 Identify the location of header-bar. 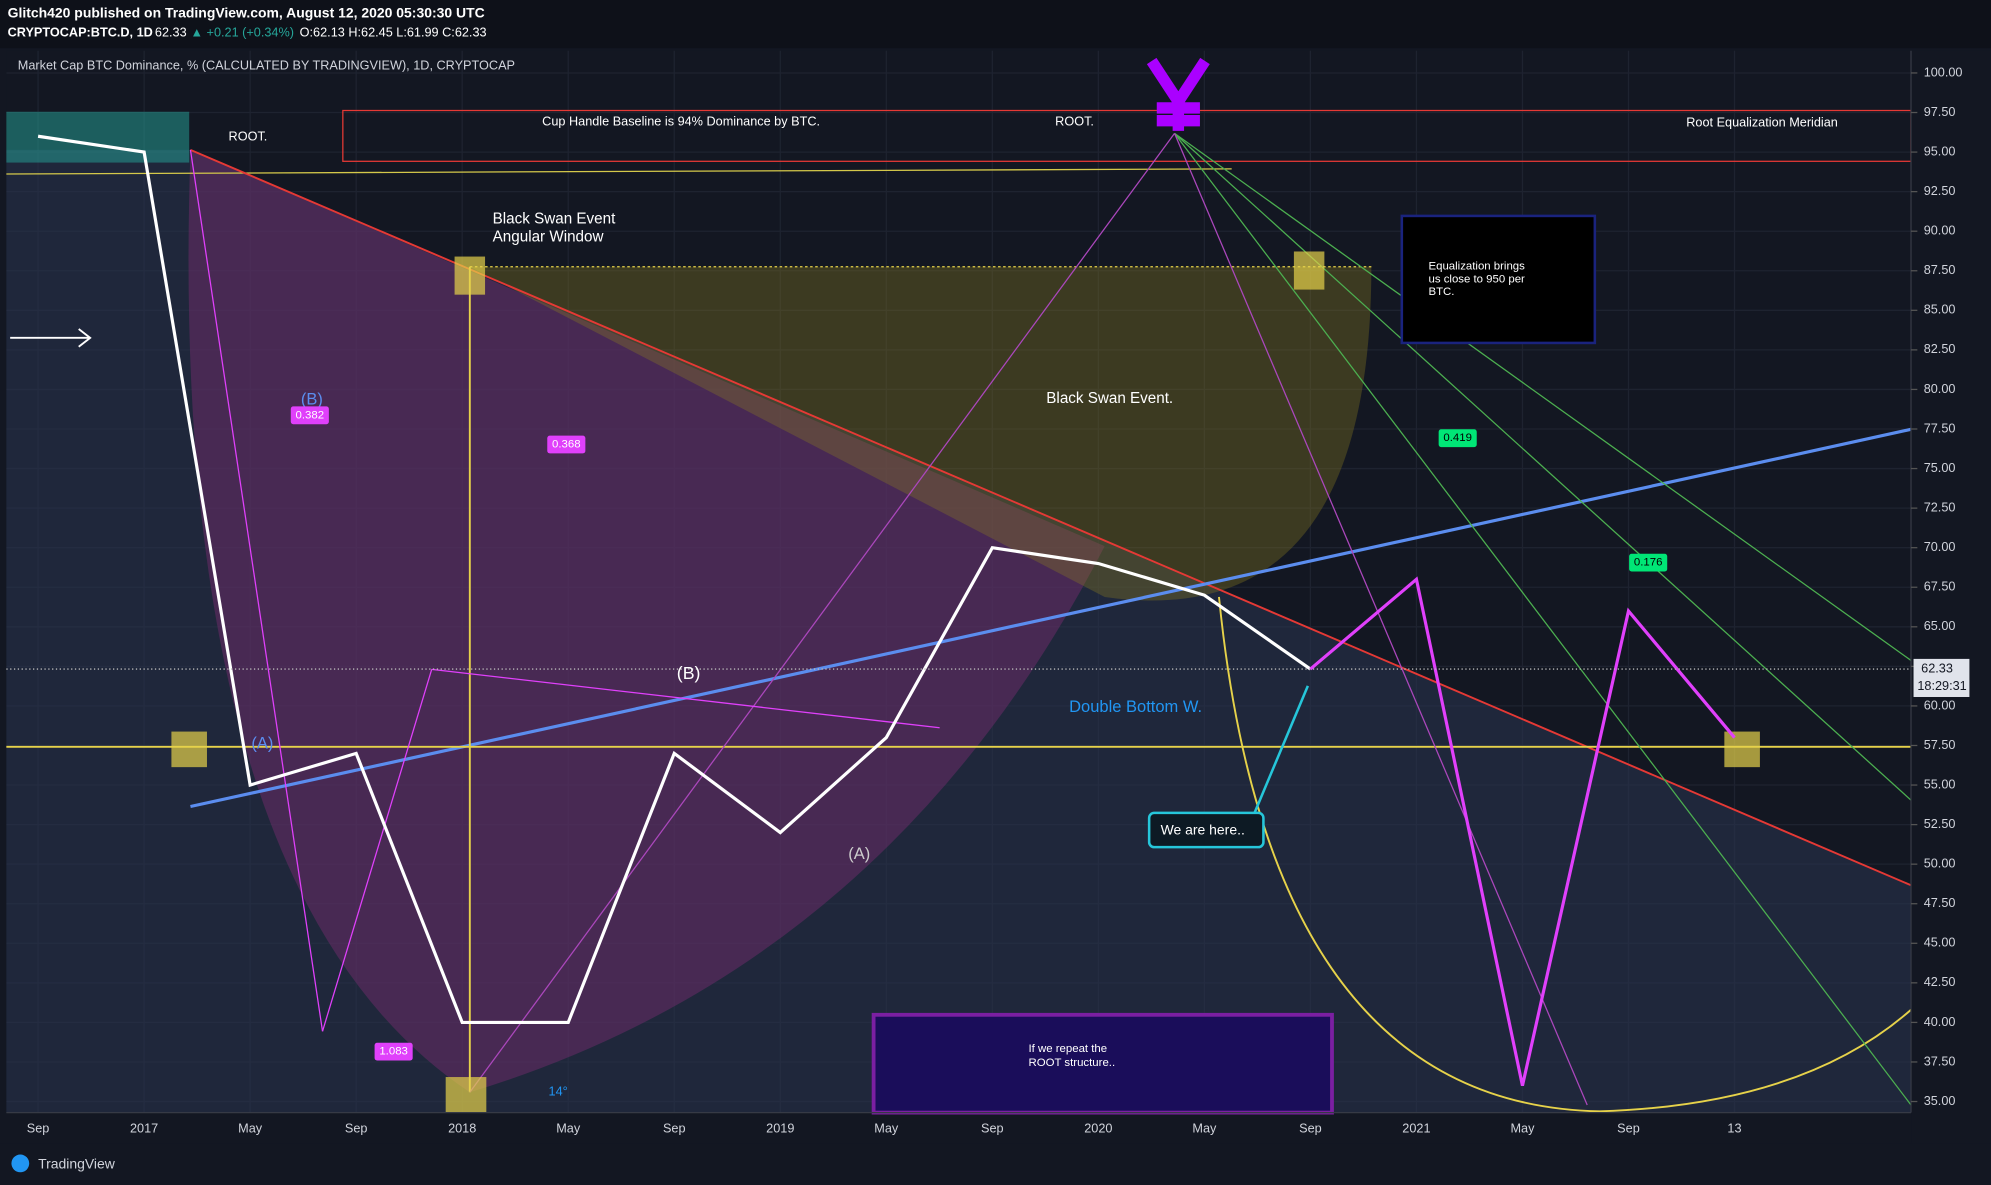
(995, 24).